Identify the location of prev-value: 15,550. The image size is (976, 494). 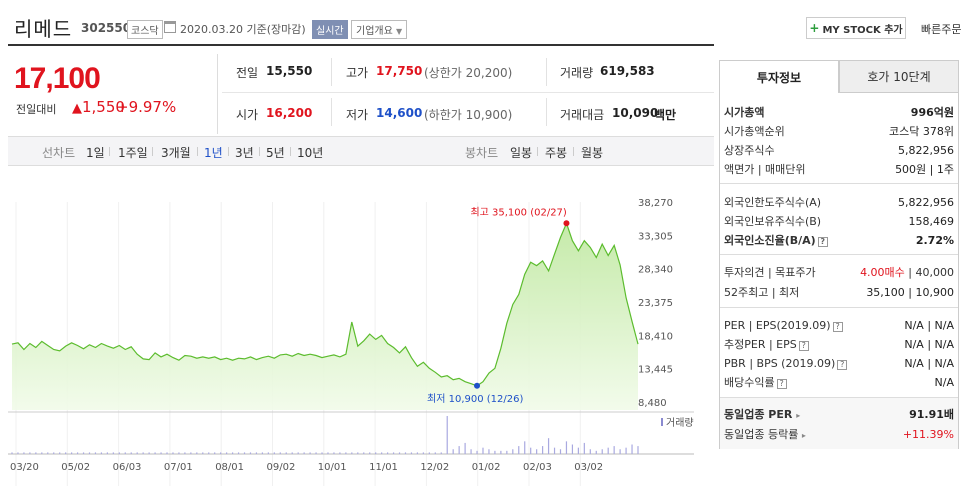
(289, 71).